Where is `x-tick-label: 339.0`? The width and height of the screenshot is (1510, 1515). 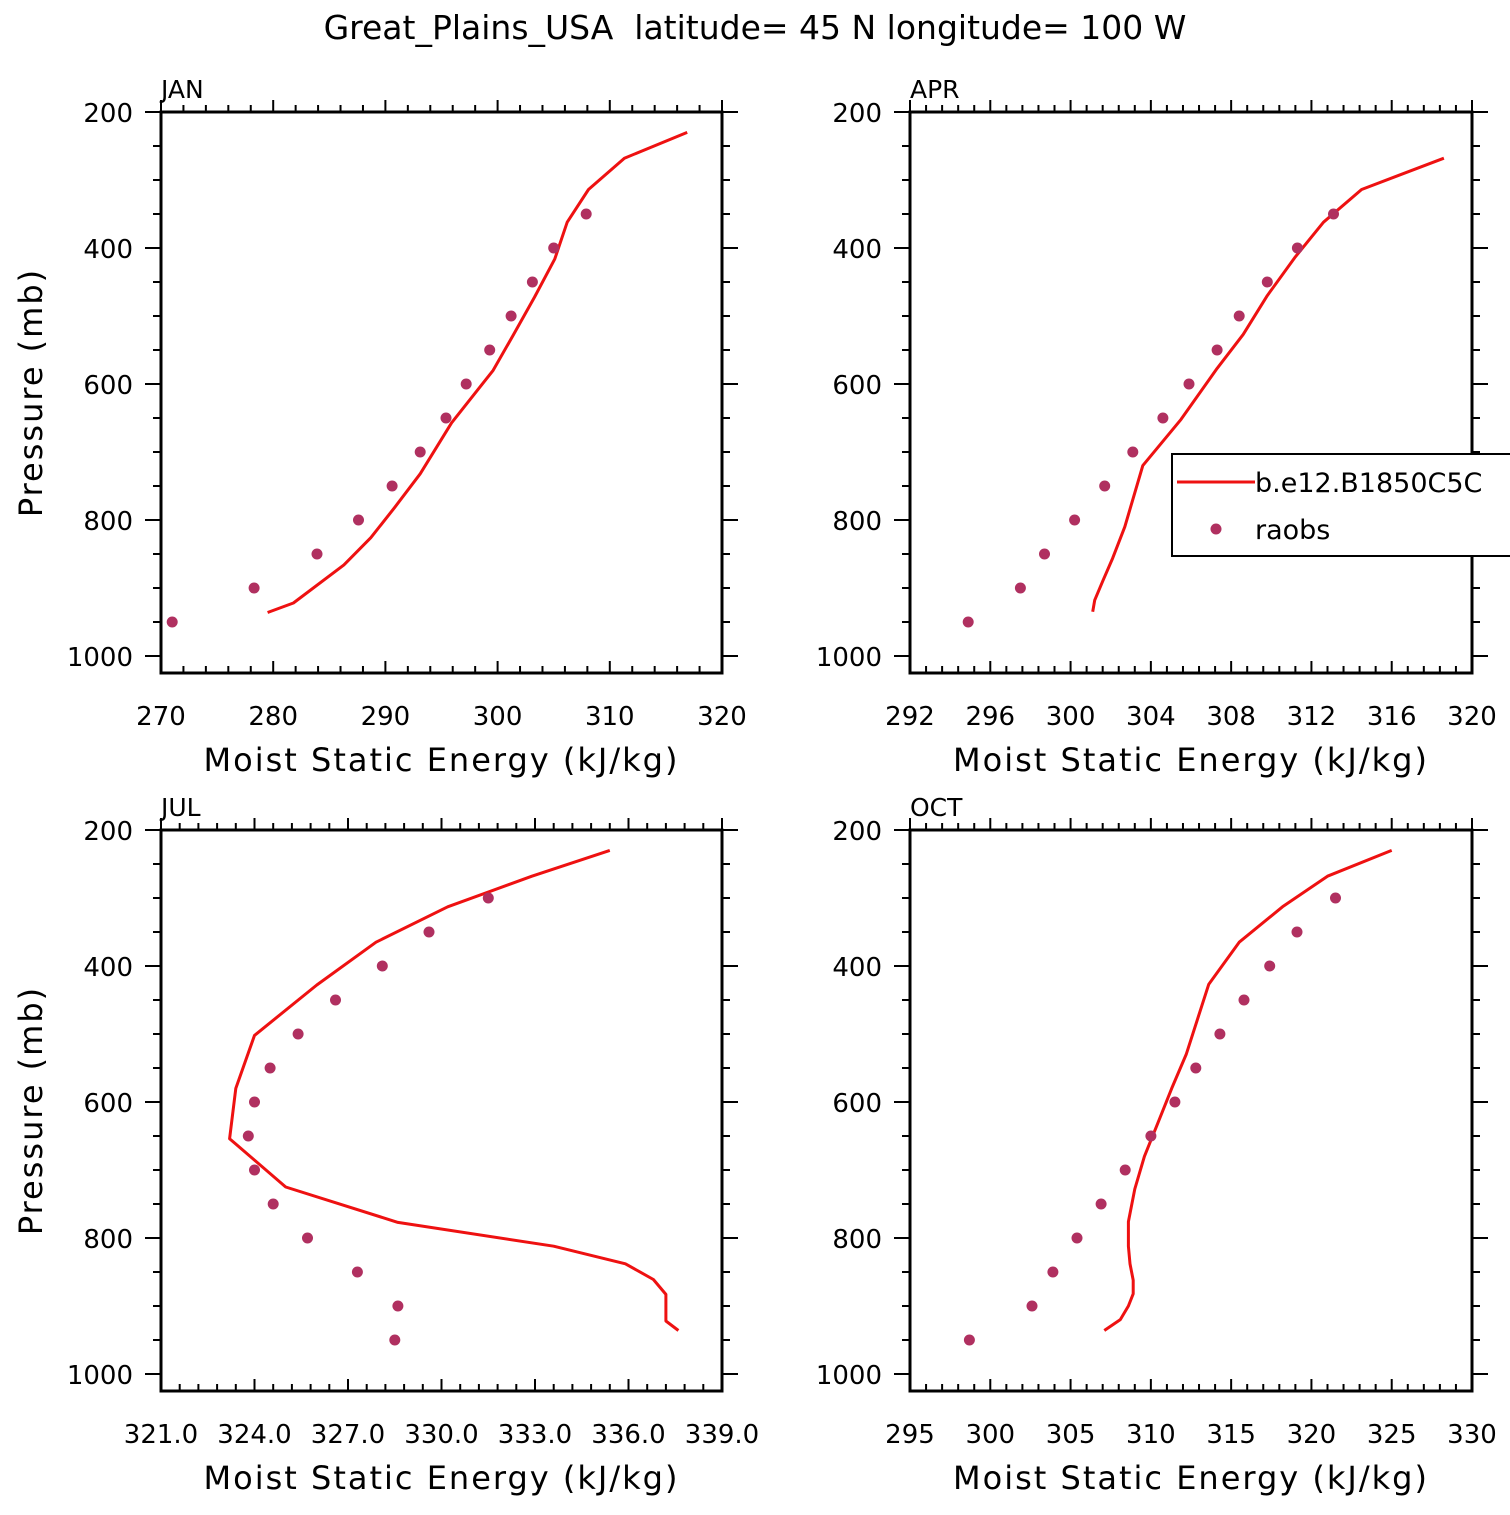
x-tick-label: 339.0 is located at coordinates (722, 1435).